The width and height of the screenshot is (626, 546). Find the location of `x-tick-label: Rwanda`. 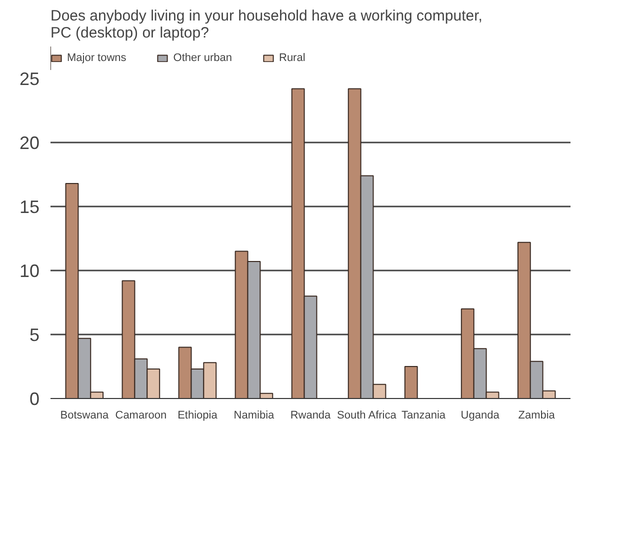

x-tick-label: Rwanda is located at coordinates (311, 416).